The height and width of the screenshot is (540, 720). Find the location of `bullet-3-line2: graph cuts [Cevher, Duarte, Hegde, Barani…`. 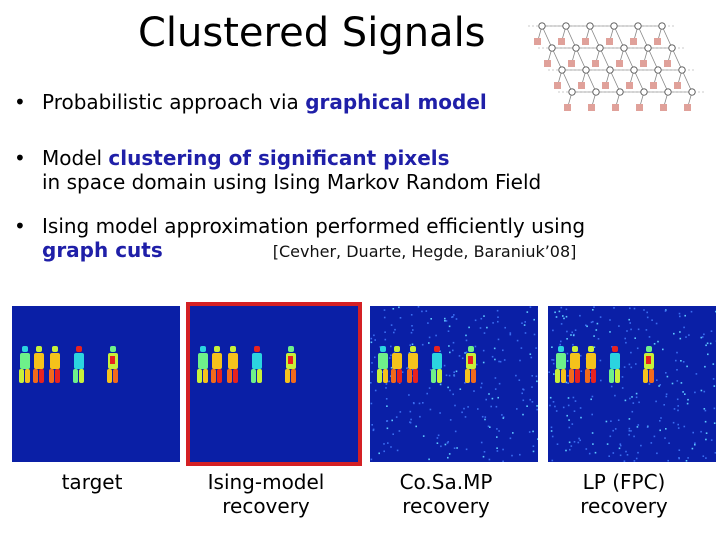

bullet-3-line2: graph cuts [Cevher, Duarte, Hegde, Barani… is located at coordinates (299, 251).